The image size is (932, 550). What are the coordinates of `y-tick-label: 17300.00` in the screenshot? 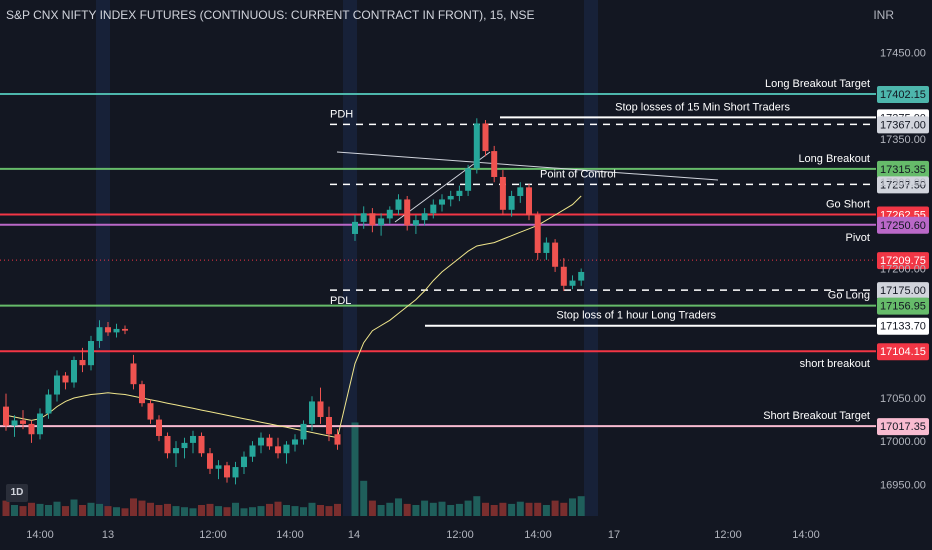 It's located at (903, 183).